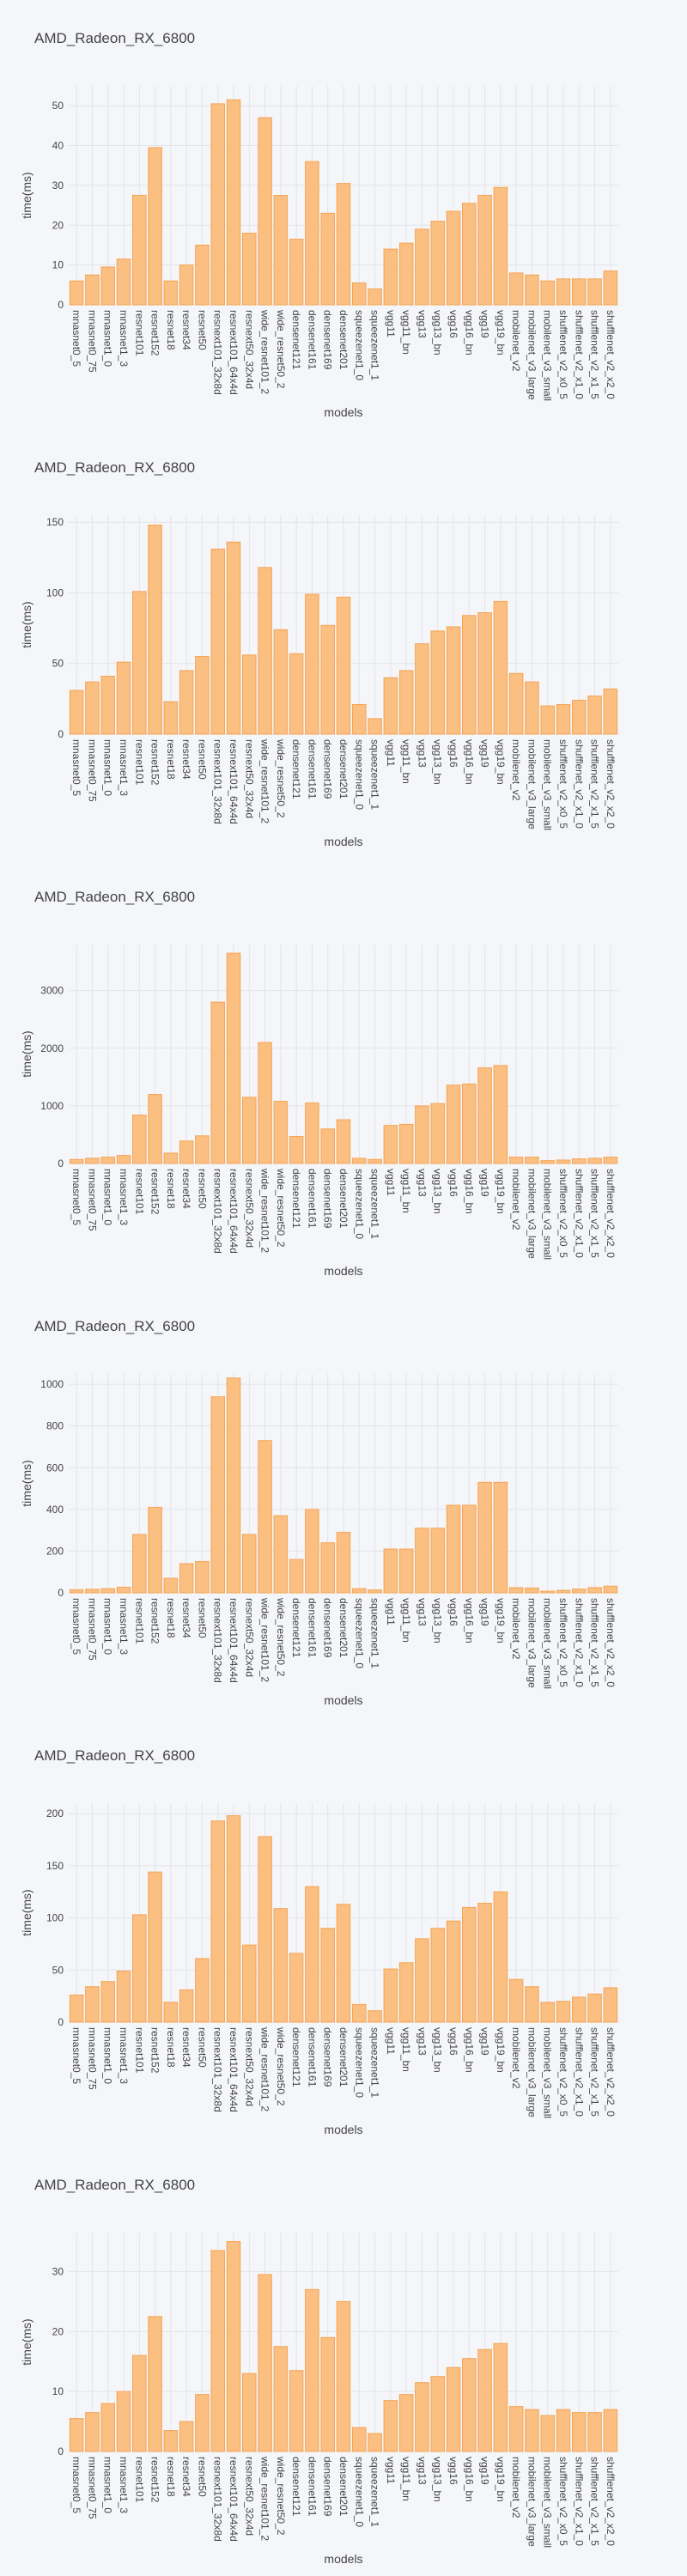  Describe the element at coordinates (422, 2041) in the screenshot. I see `x-tick-label: vgg13` at that location.